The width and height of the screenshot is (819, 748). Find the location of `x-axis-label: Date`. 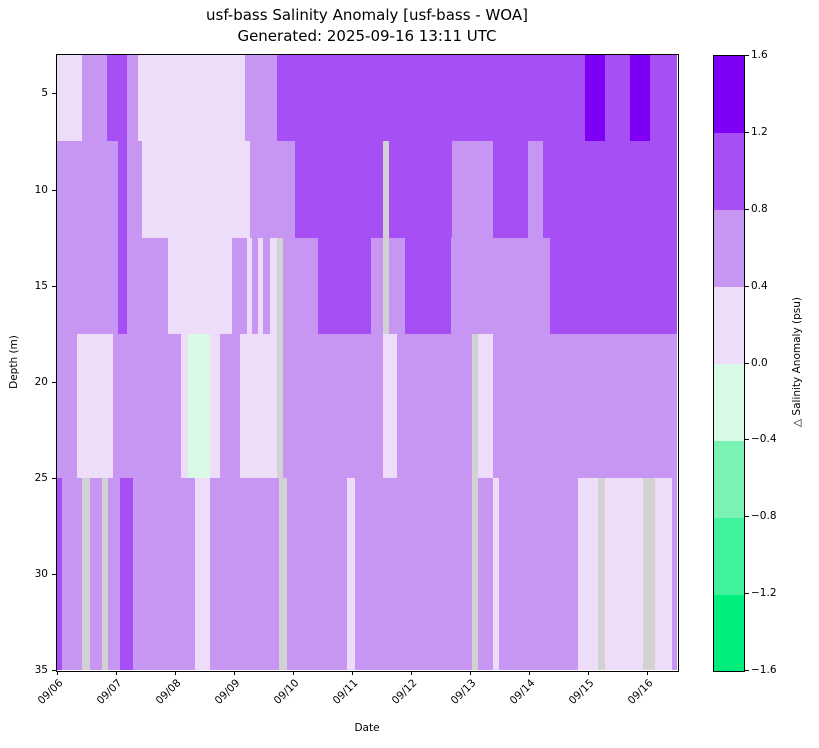

x-axis-label: Date is located at coordinates (367, 728).